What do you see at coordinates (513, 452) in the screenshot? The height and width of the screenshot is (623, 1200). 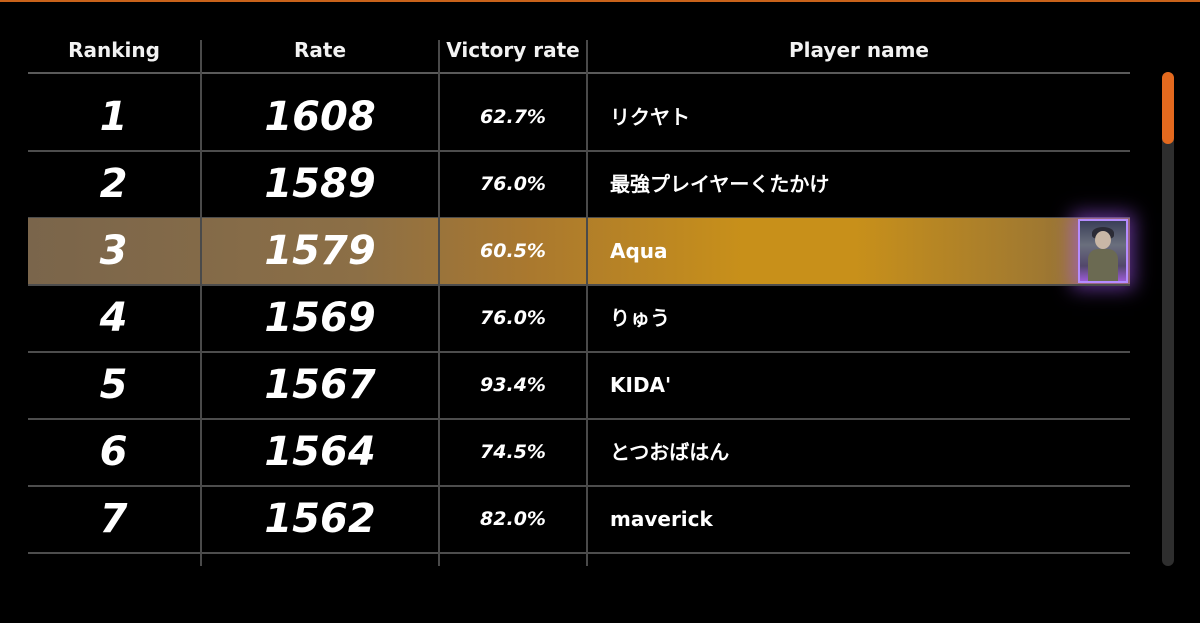 I see `victory-rate-value: 74.5%` at bounding box center [513, 452].